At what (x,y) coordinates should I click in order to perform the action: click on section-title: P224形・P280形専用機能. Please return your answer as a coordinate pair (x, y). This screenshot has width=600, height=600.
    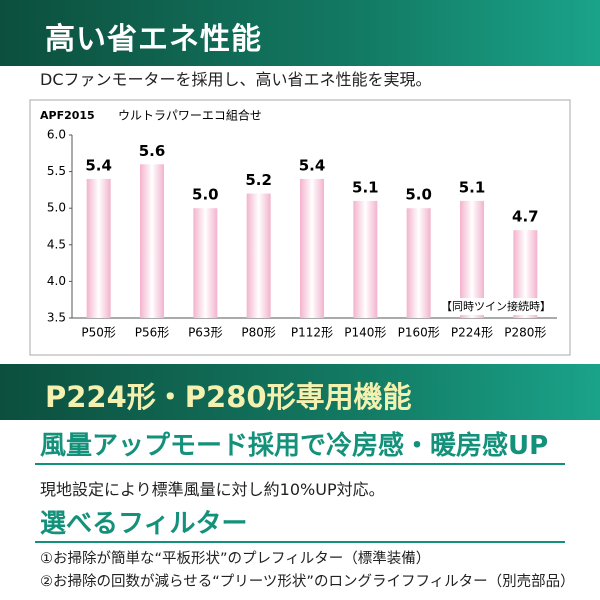
    Looking at the image, I should click on (228, 397).